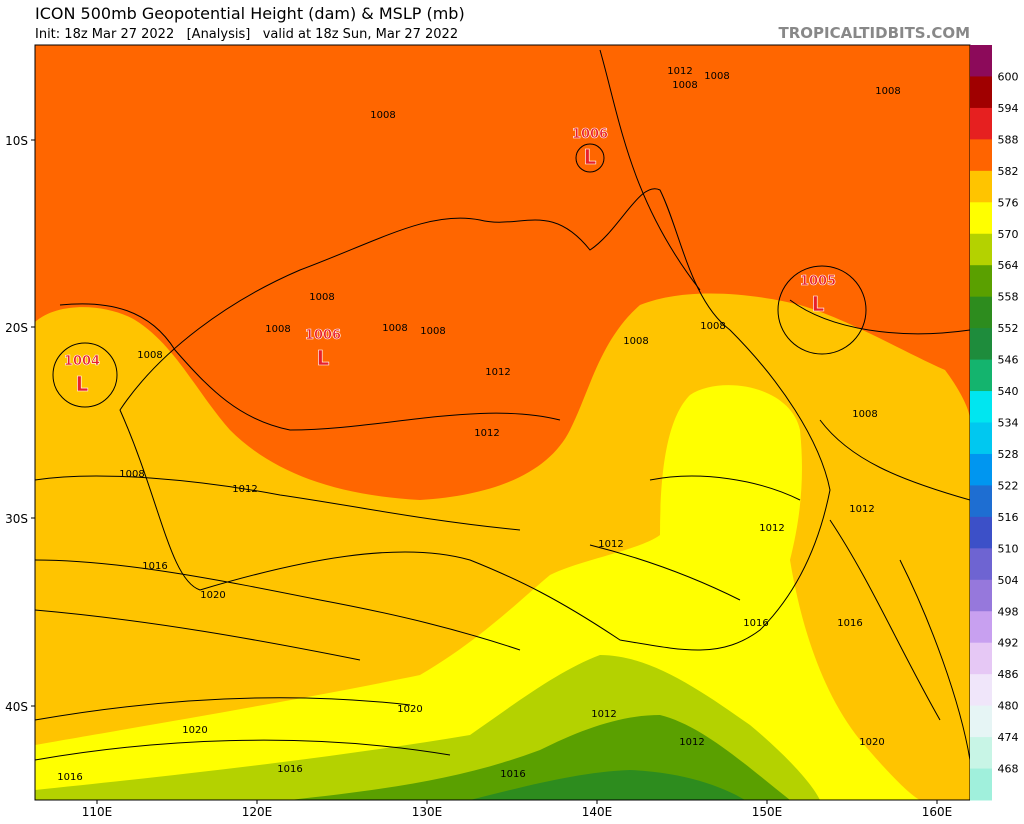 This screenshot has height=824, width=1024. What do you see at coordinates (1008, 548) in the screenshot?
I see `colorbar-label: 510` at bounding box center [1008, 548].